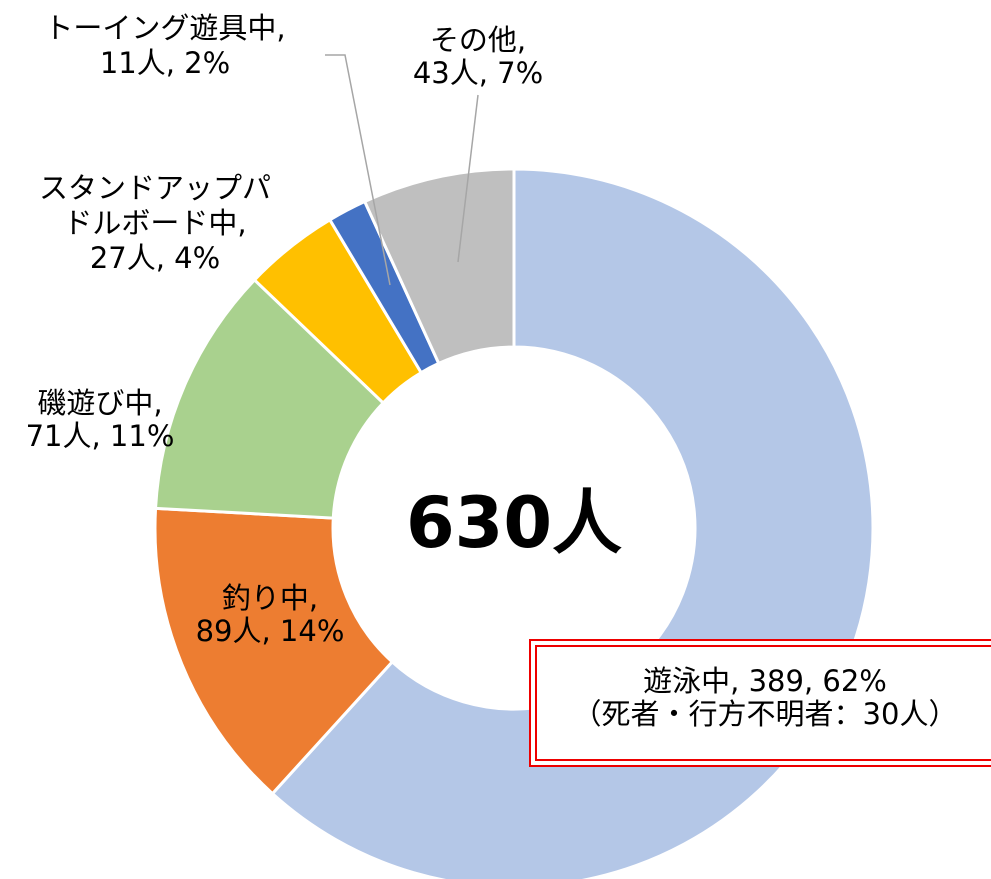 This screenshot has width=991, height=879. I want to click on callout-box-outer, so click(760, 703).